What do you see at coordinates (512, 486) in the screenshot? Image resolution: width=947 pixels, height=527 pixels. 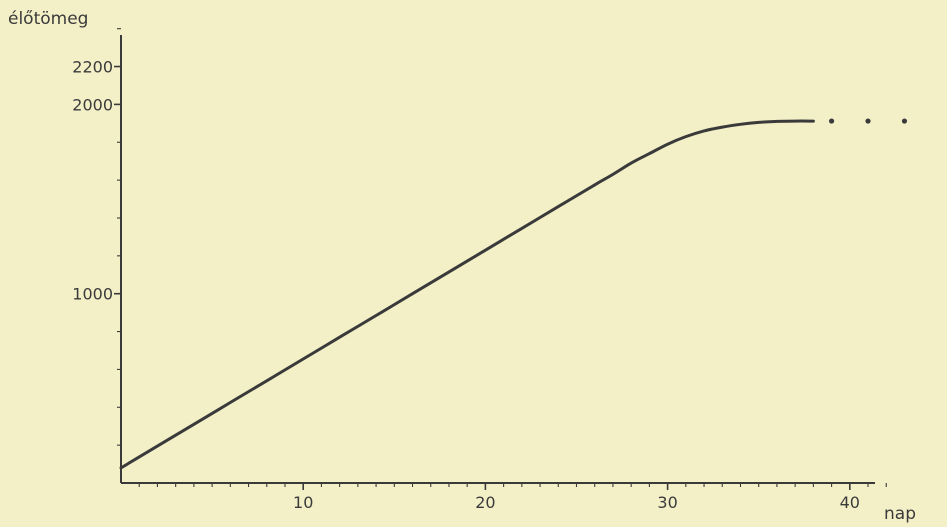 I see `x-ticks` at bounding box center [512, 486].